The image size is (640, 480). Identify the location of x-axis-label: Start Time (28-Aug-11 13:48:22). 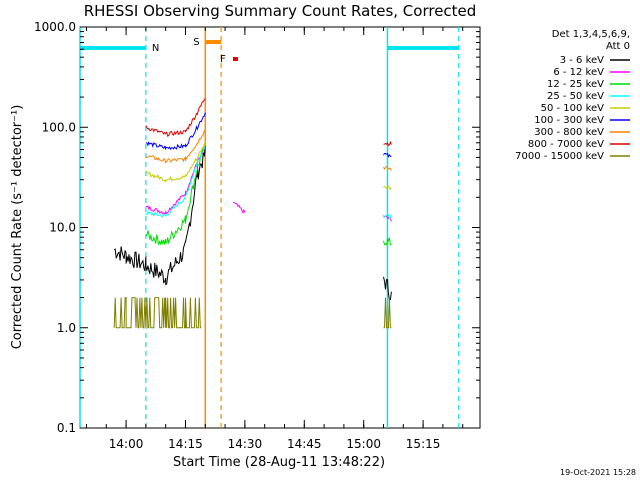
(279, 462).